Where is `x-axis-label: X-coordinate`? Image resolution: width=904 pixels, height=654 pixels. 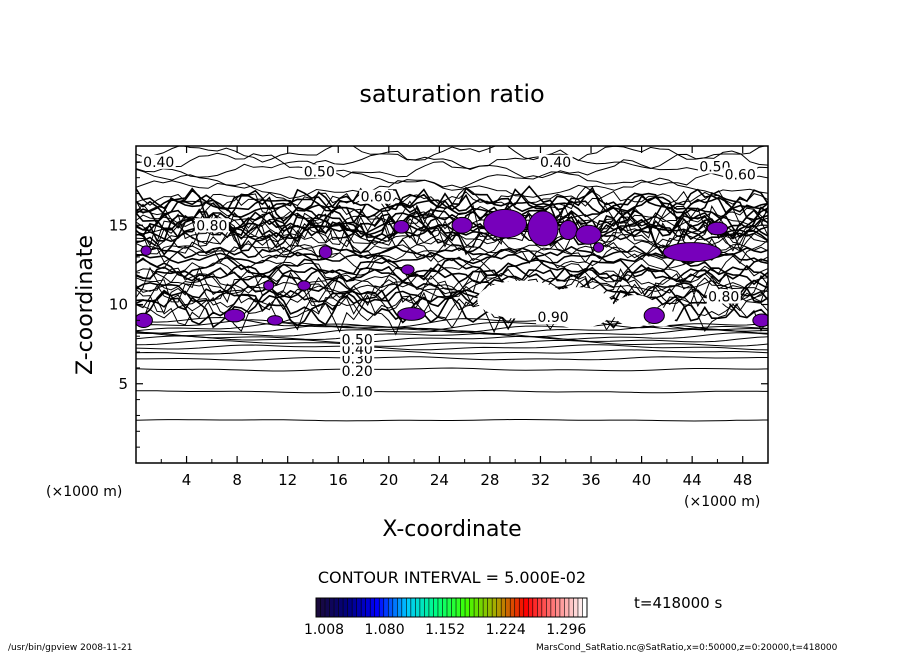
x-axis-label: X-coordinate is located at coordinates (451, 529).